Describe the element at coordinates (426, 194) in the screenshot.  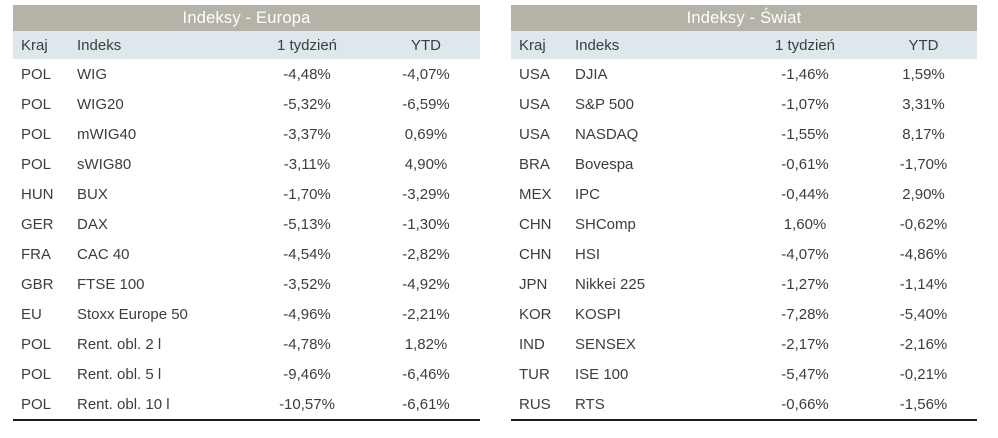
I see `ytd-change-cell: -3,29%` at that location.